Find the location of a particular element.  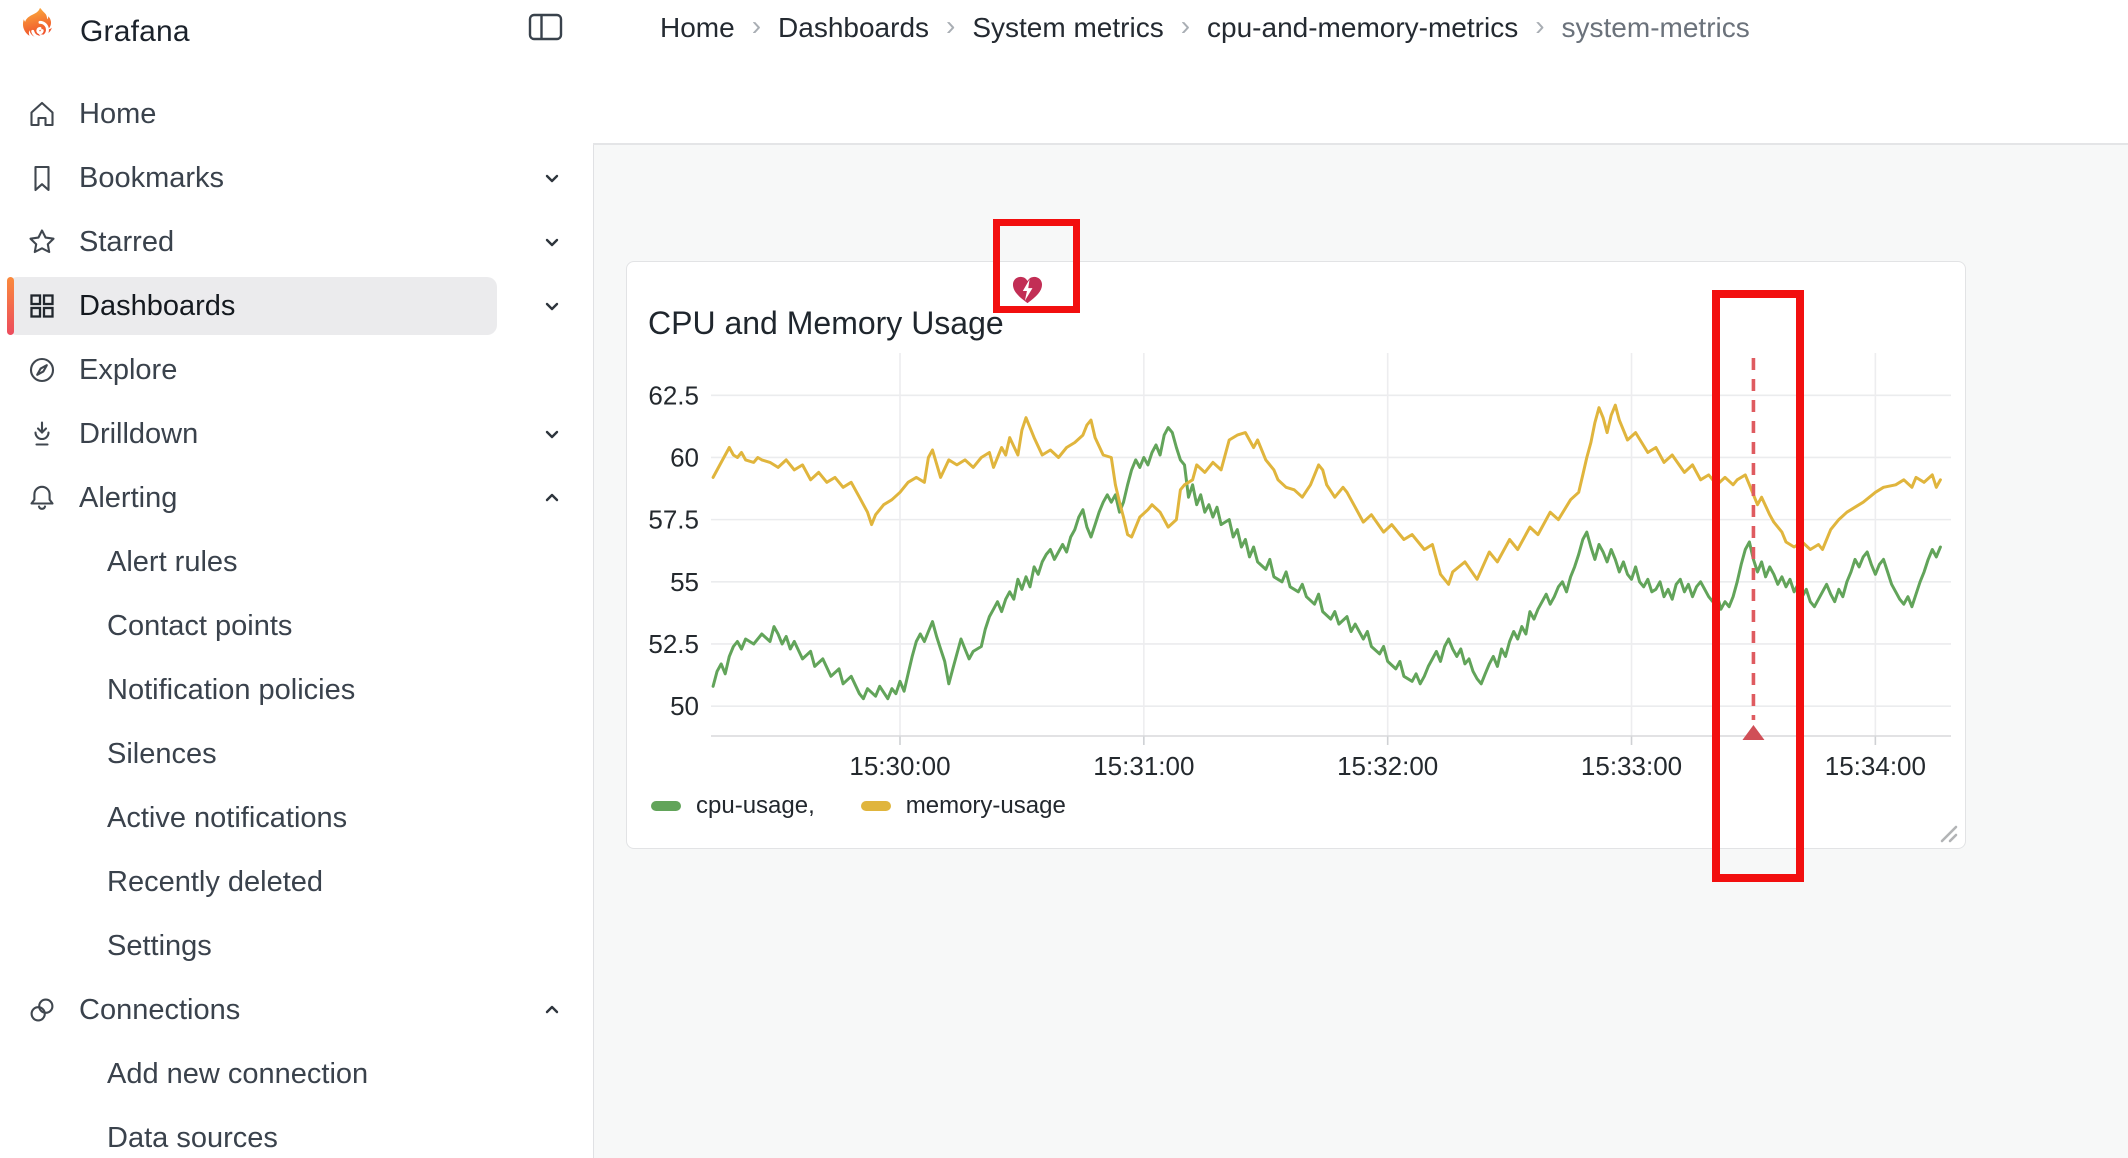

sidebar-item-home: Home is located at coordinates (296, 114).